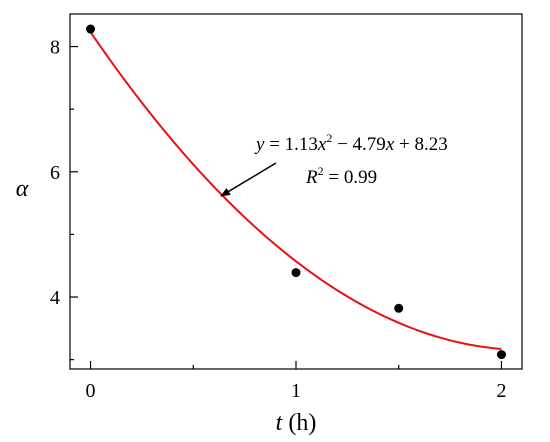 The width and height of the screenshot is (550, 442). Describe the element at coordinates (91, 391) in the screenshot. I see `x-tick-label: 0` at that location.